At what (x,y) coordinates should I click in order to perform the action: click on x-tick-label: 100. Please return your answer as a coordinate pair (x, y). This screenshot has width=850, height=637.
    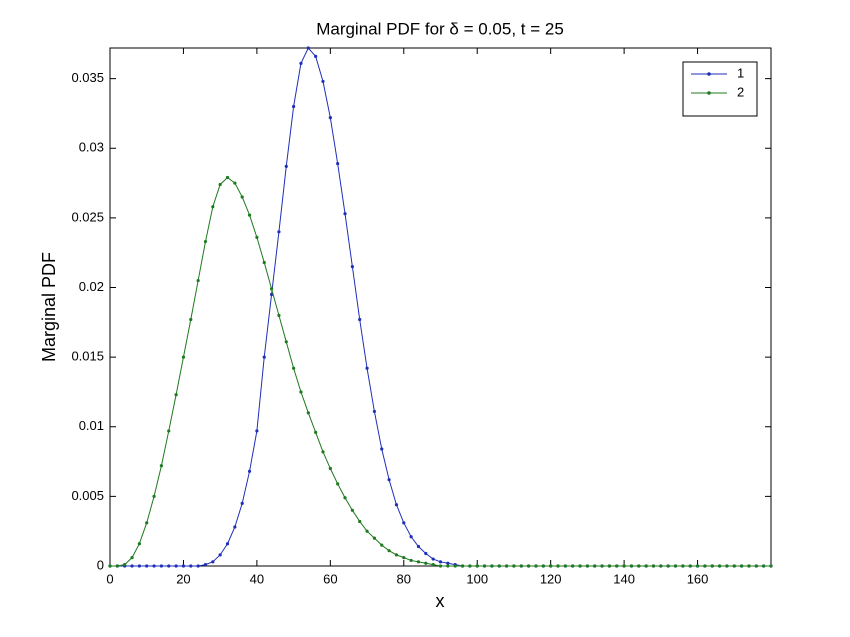
    Looking at the image, I should click on (477, 578).